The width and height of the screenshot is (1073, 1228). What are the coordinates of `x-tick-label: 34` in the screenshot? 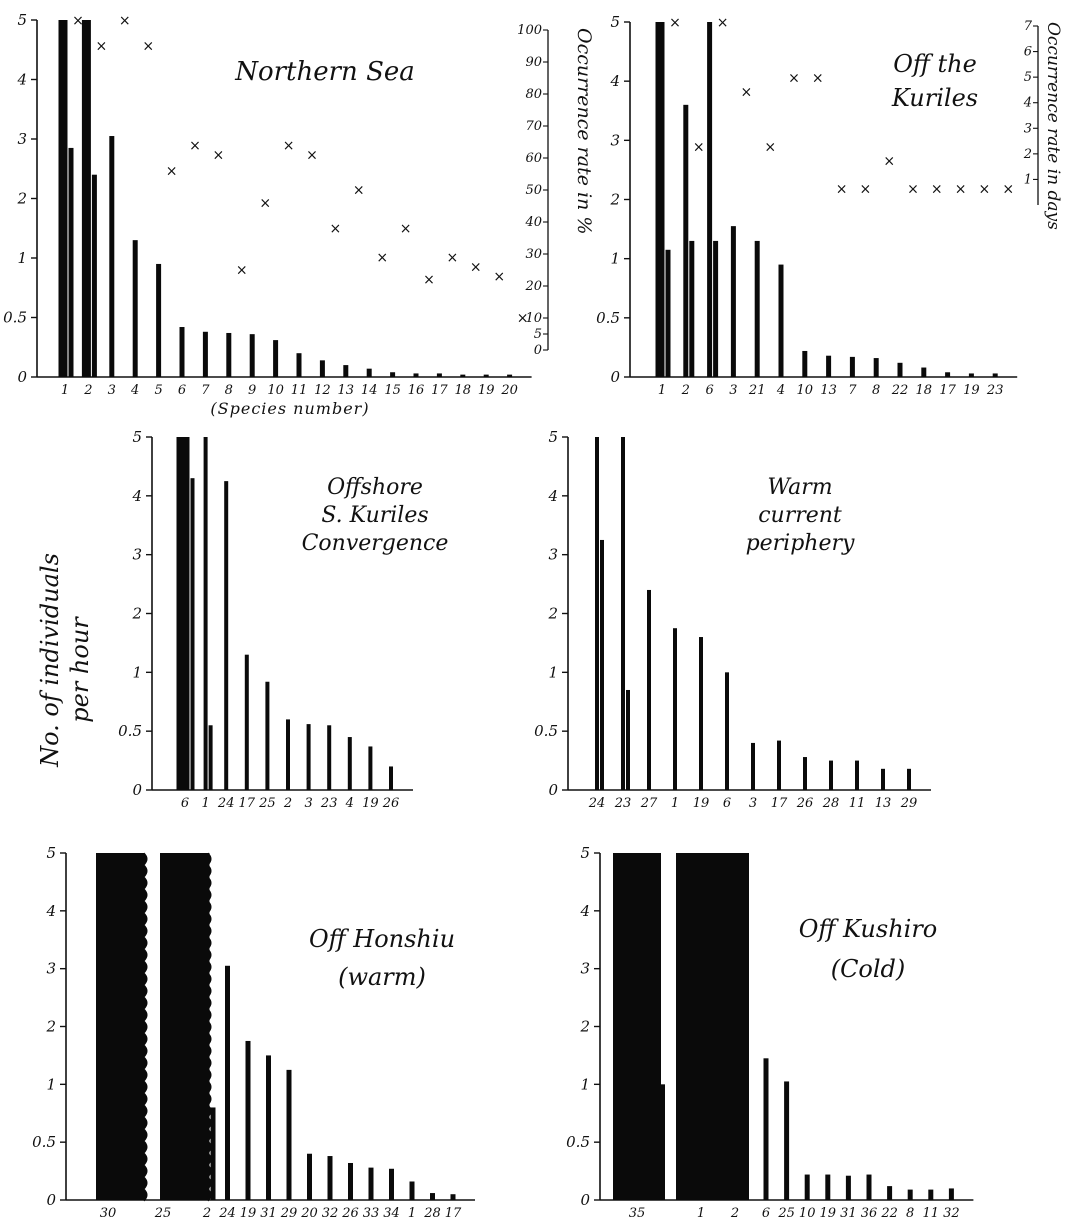 It's located at (391, 1213).